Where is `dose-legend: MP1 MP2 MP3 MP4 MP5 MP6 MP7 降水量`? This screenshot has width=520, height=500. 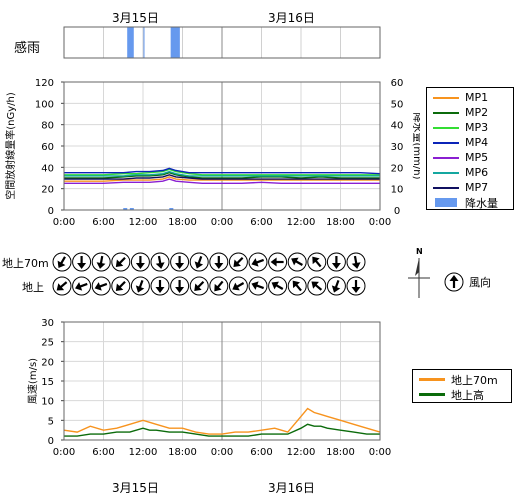 dose-legend: MP1 MP2 MP3 MP4 MP5 MP6 MP7 降水量 is located at coordinates (470, 148).